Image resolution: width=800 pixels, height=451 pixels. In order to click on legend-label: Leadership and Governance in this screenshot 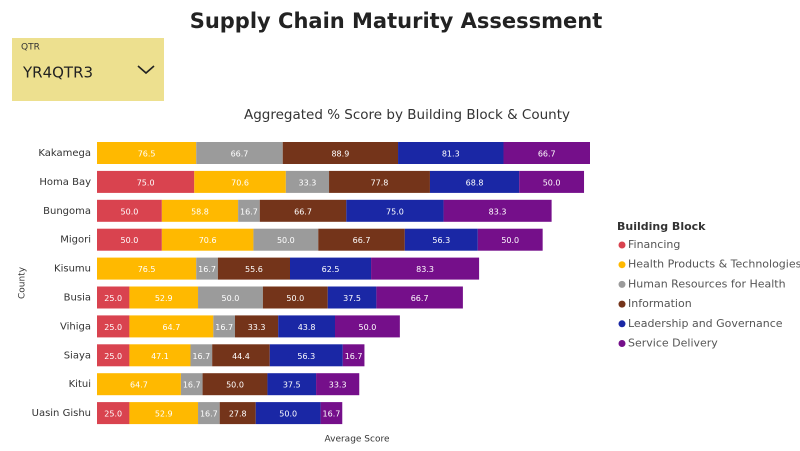, I will do `click(705, 323)`.